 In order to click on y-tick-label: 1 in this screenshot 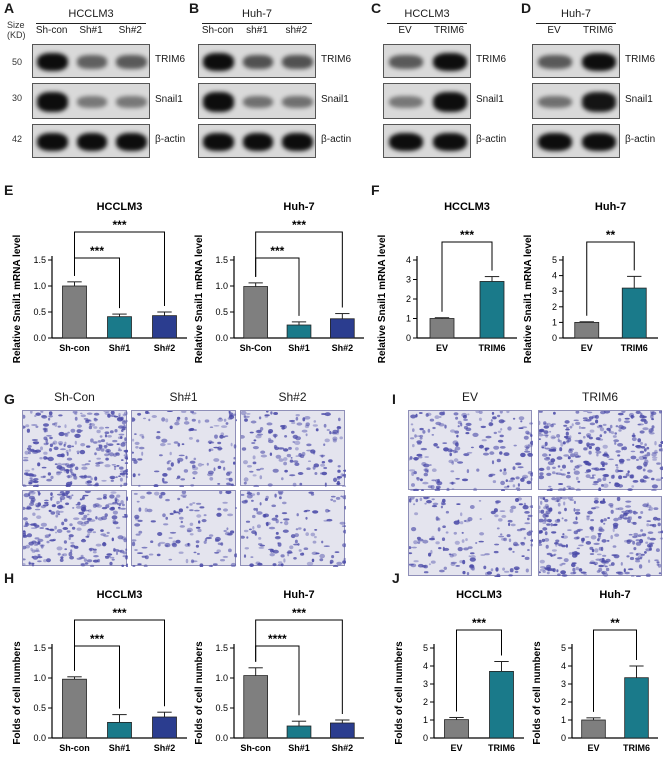, I will do `click(425, 720)`.